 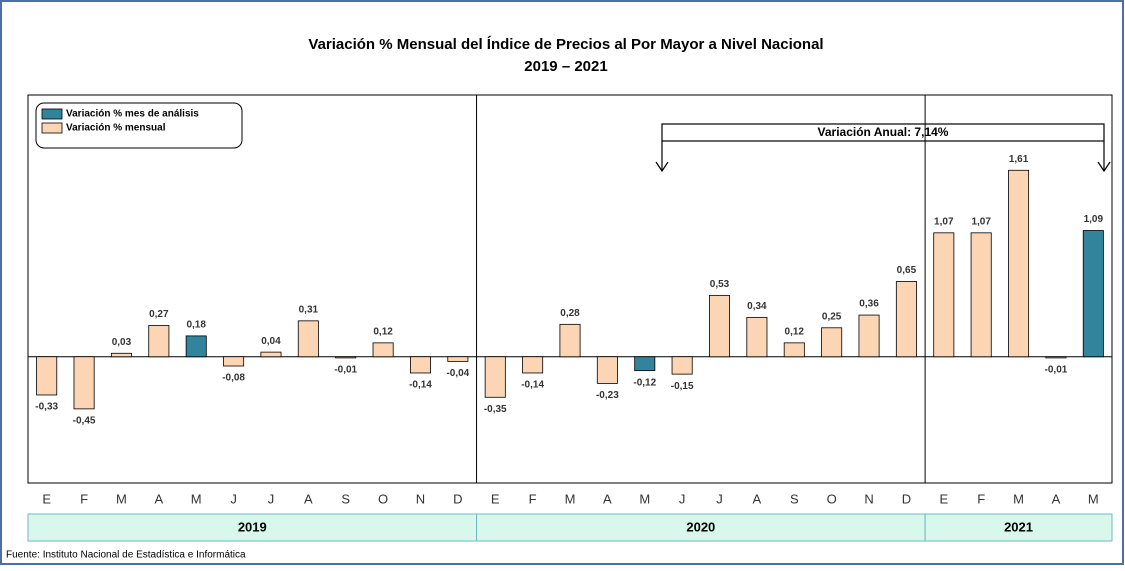 I want to click on value-label: -0,33, so click(x=46, y=407).